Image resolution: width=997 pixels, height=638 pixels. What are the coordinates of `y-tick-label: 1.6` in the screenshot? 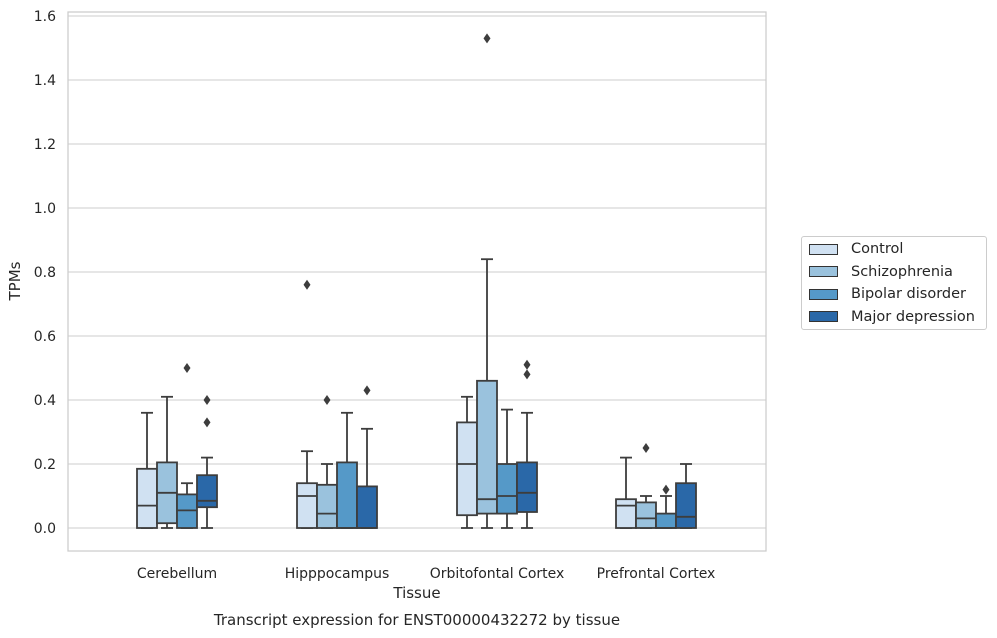 It's located at (45, 17).